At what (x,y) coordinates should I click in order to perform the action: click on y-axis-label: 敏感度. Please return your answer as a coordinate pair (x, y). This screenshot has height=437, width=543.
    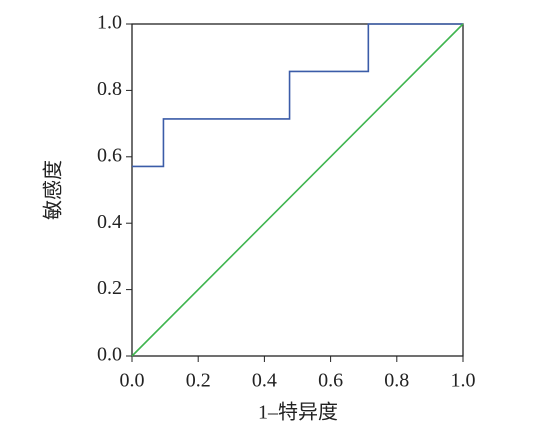
    Looking at the image, I should click on (53, 190).